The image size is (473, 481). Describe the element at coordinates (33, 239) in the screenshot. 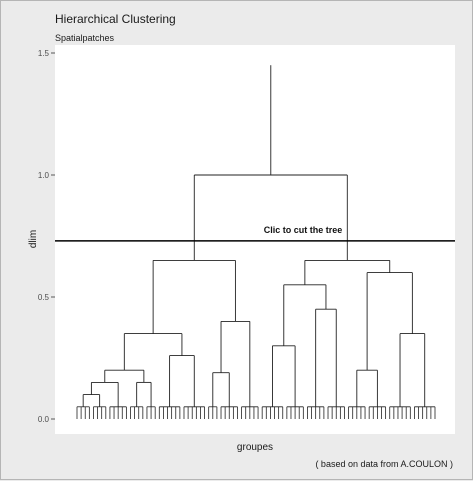

I see `y-axis-title: dlim` at that location.